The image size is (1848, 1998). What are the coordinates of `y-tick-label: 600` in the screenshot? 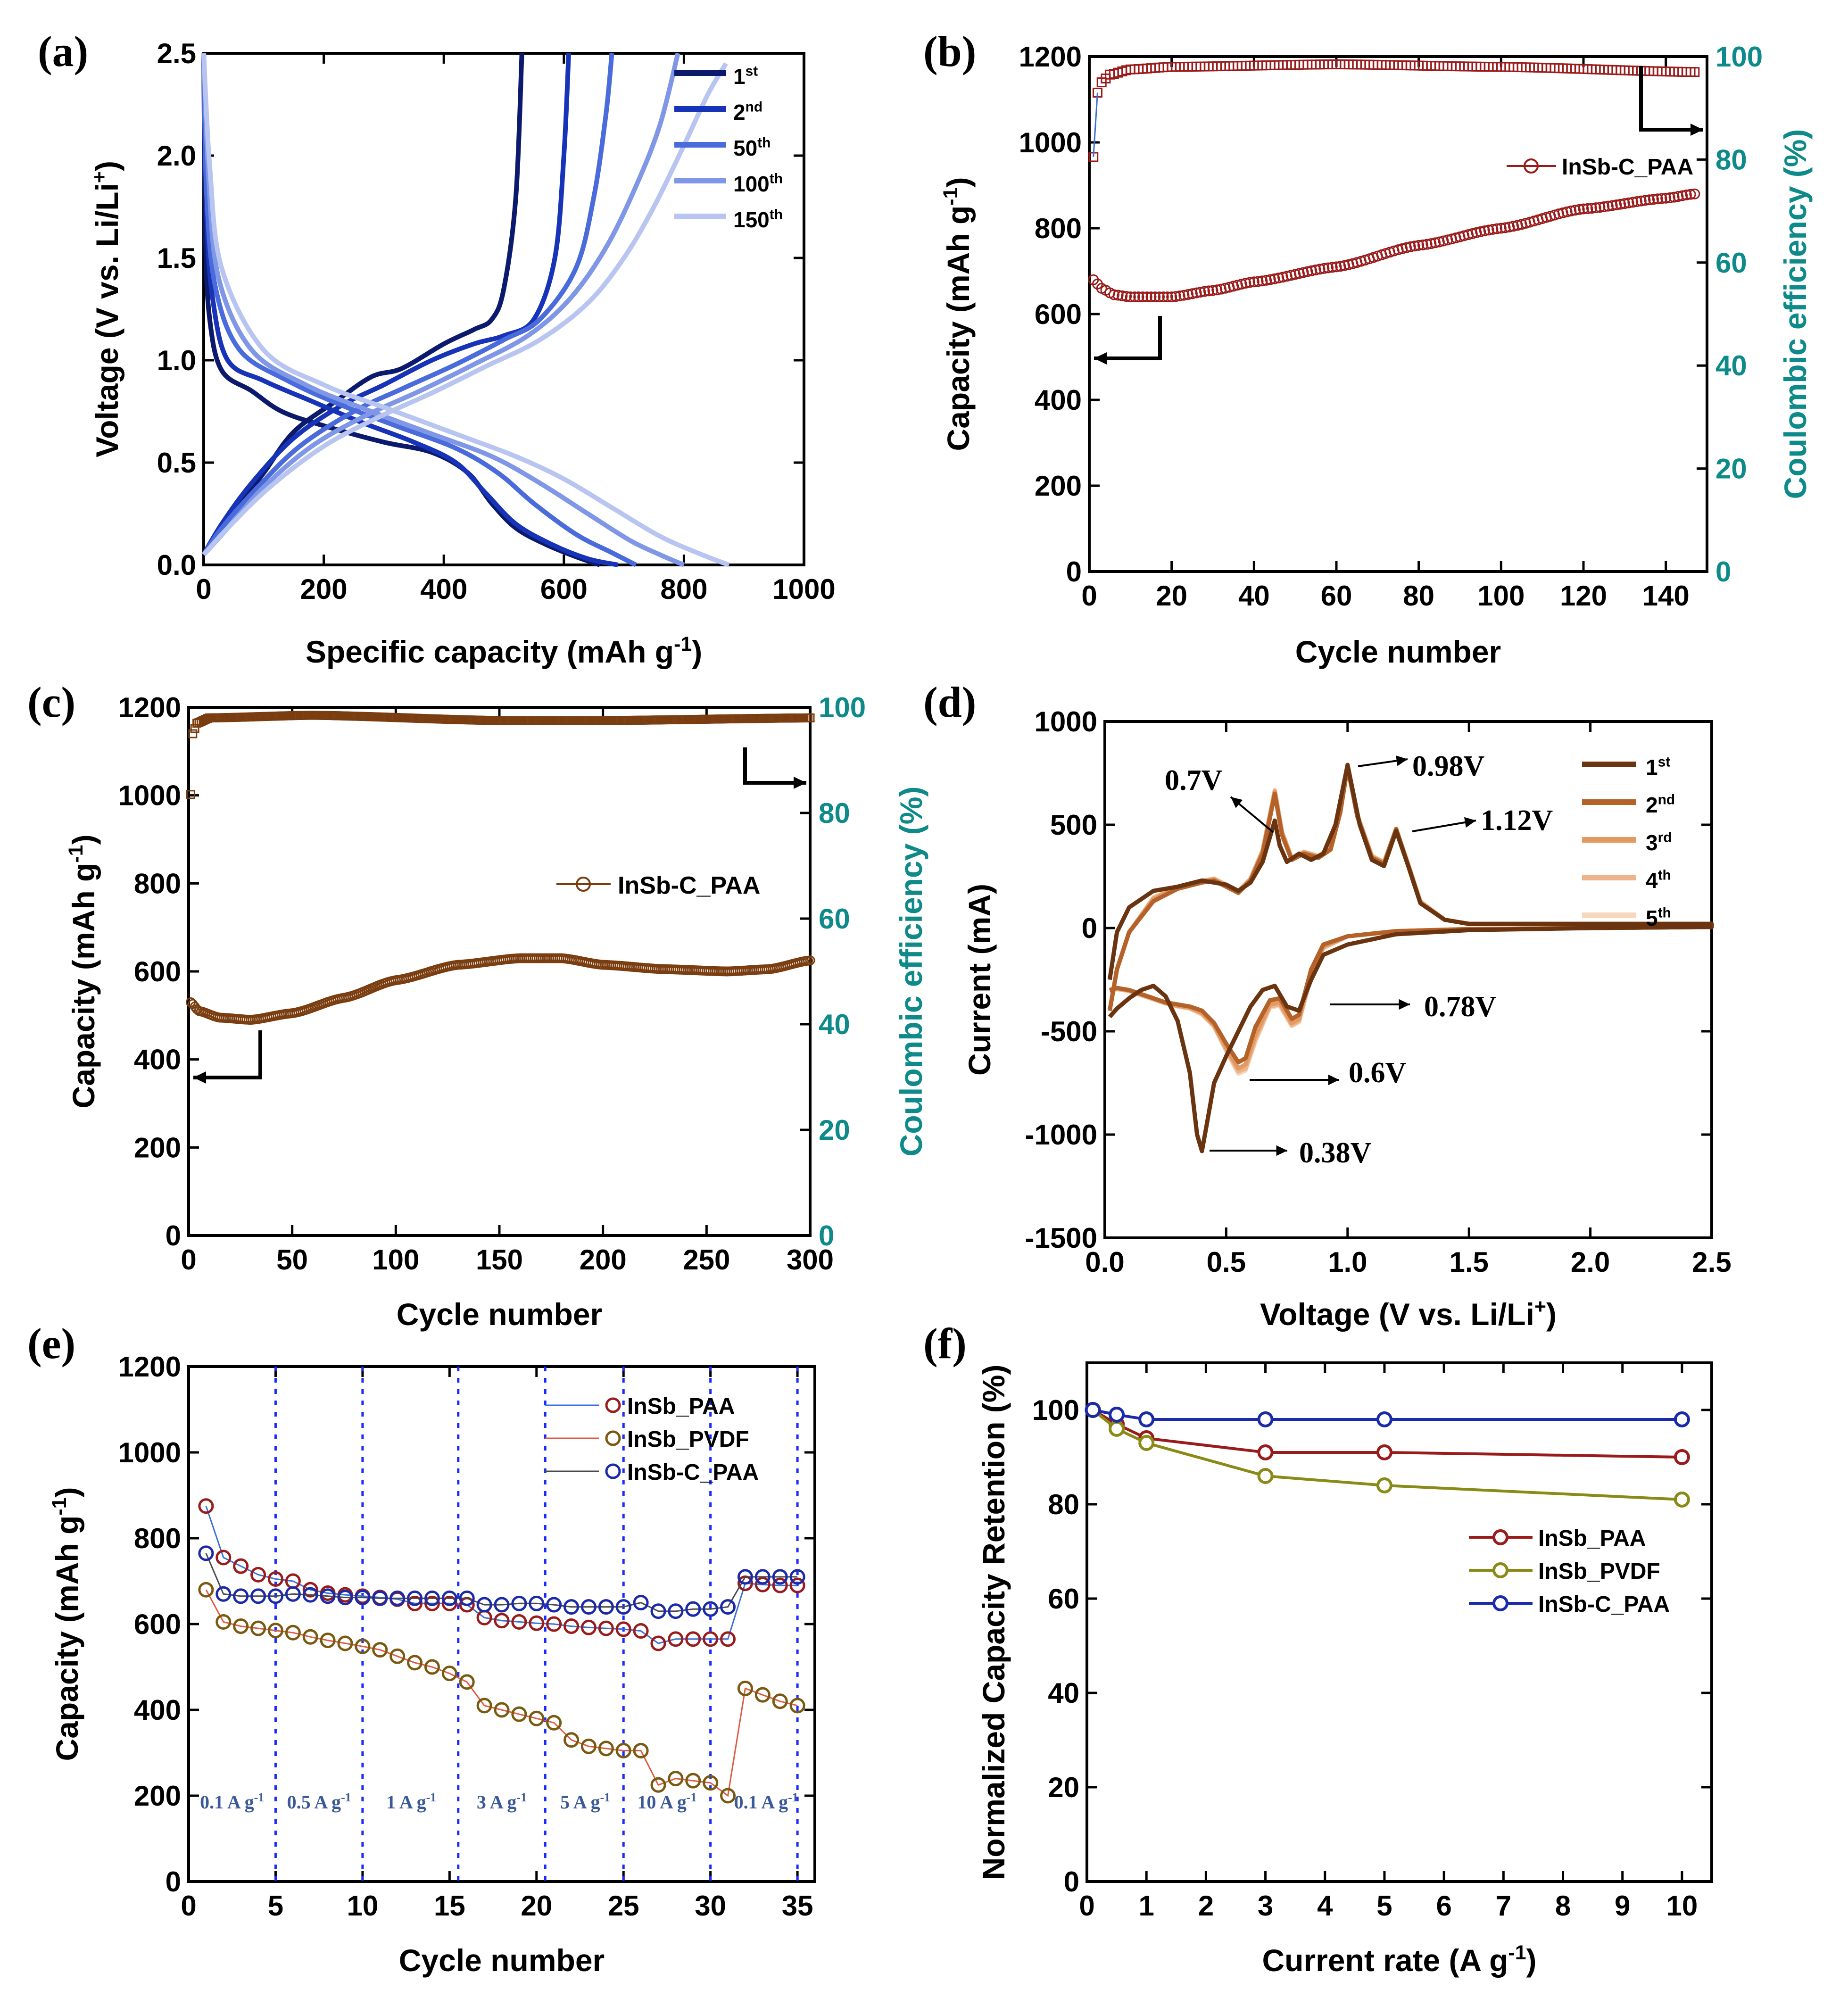 It's located at (157, 971).